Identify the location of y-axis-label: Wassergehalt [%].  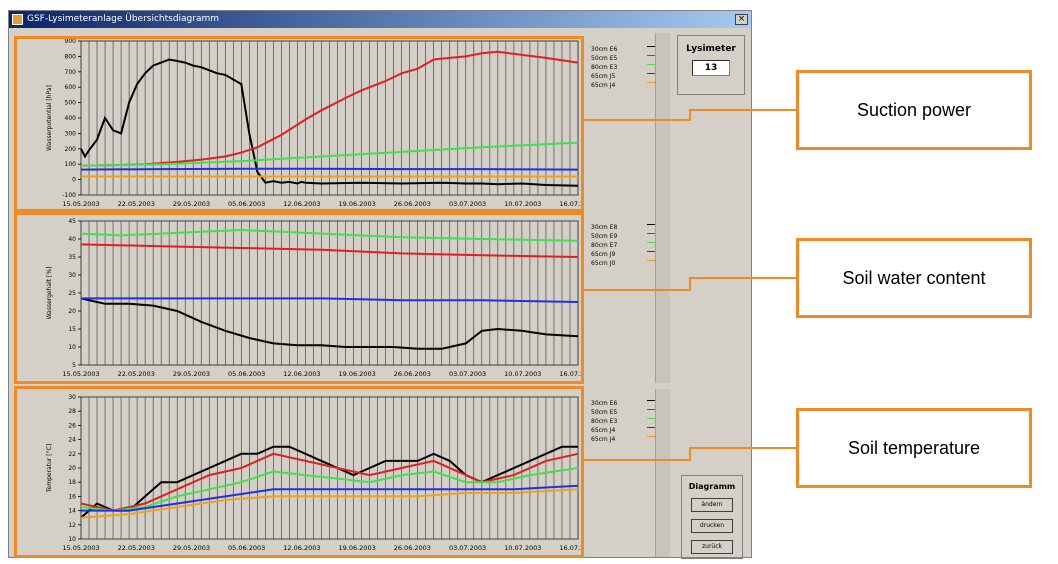
(49, 293).